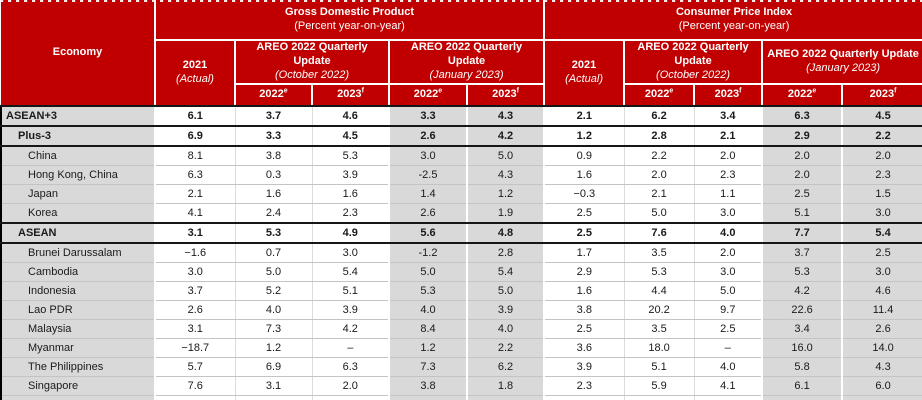 The height and width of the screenshot is (400, 922). What do you see at coordinates (881, 367) in the screenshot?
I see `value-cell: 4.3` at bounding box center [881, 367].